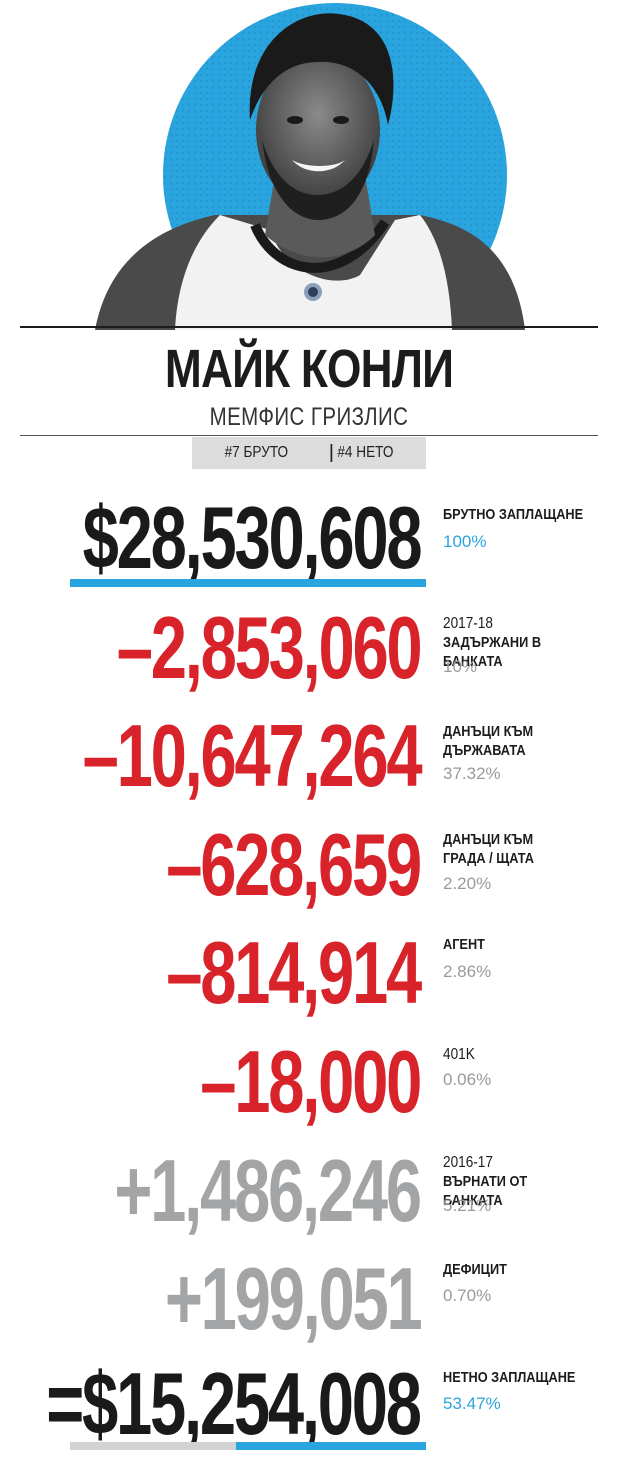 This screenshot has height=1464, width=618. I want to click on header-top-rule, so click(309, 327).